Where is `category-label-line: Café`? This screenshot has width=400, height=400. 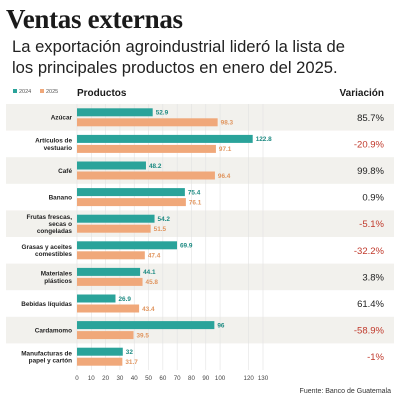
category-label-line: Café is located at coordinates (65, 171).